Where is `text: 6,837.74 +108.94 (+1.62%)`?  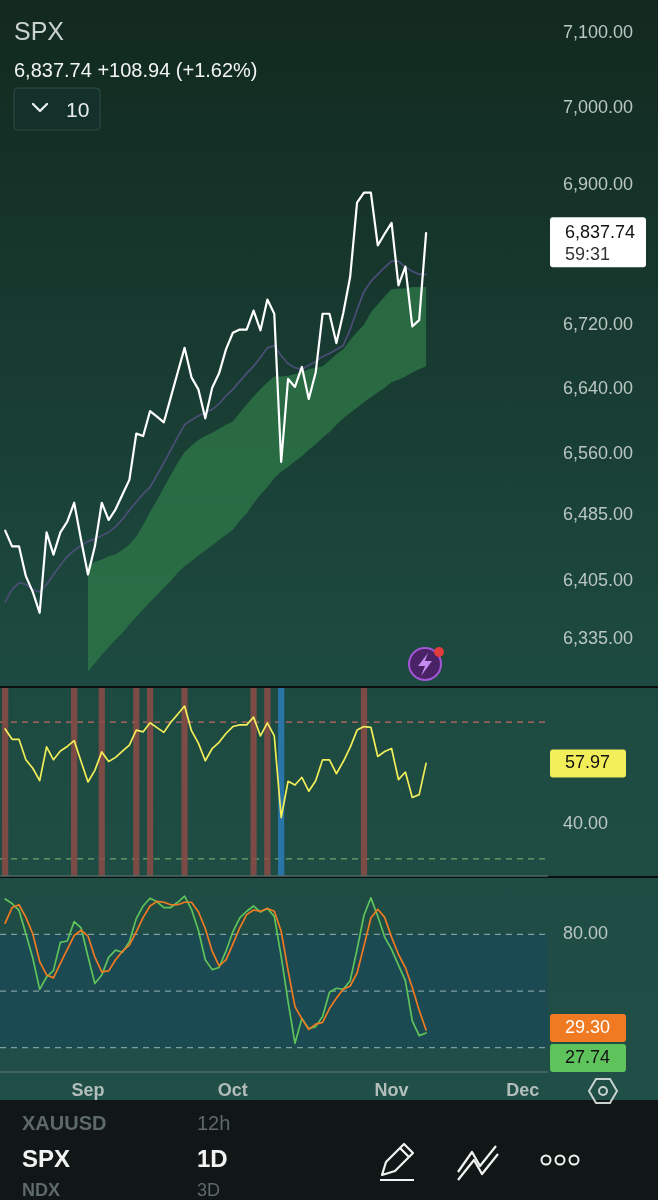
text: 6,837.74 +108.94 (+1.62%) is located at coordinates (136, 70).